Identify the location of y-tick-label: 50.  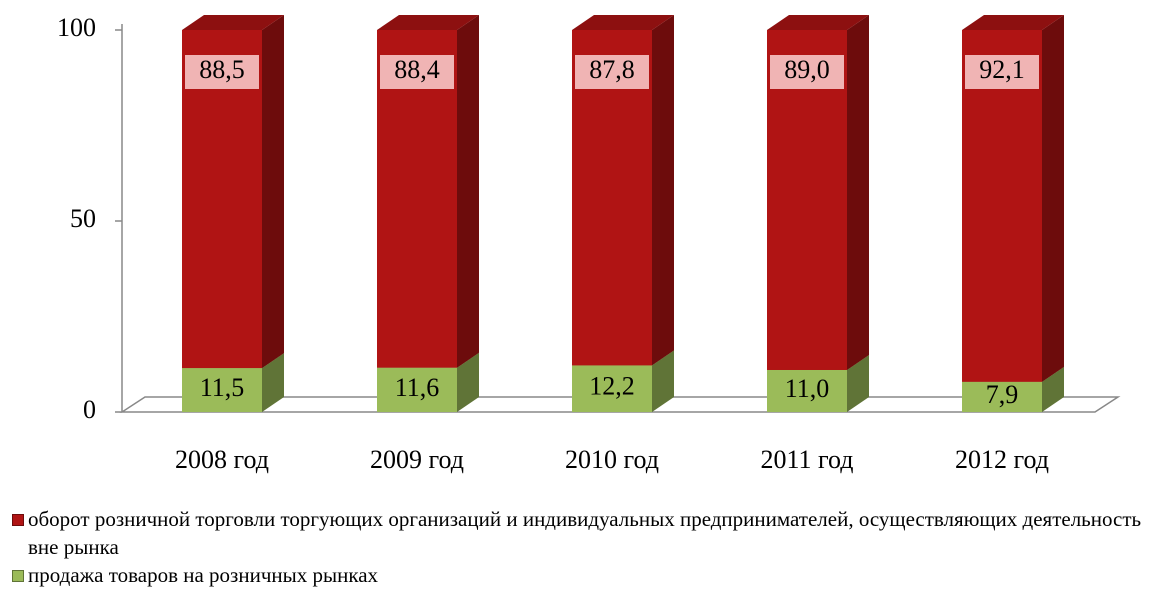
(83, 218).